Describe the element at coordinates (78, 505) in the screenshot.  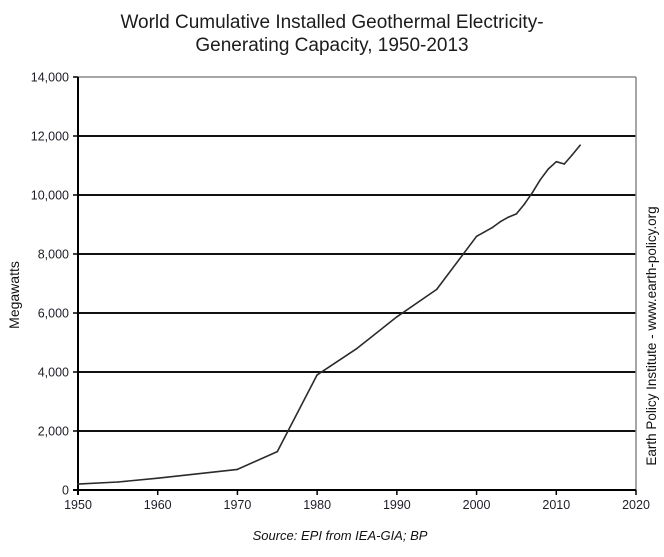
I see `x-tick-label: 1950` at that location.